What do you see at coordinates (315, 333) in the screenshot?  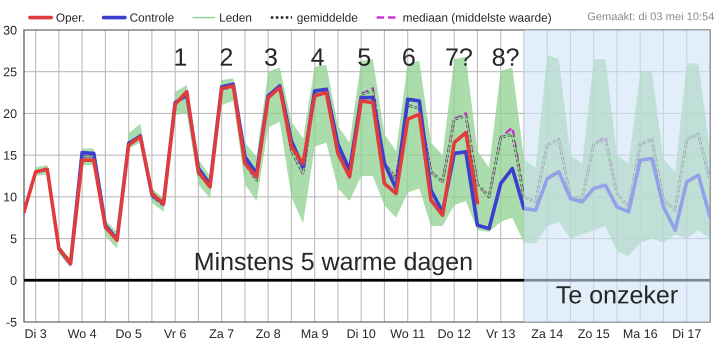 I see `x-tick-label: Ma 9` at bounding box center [315, 333].